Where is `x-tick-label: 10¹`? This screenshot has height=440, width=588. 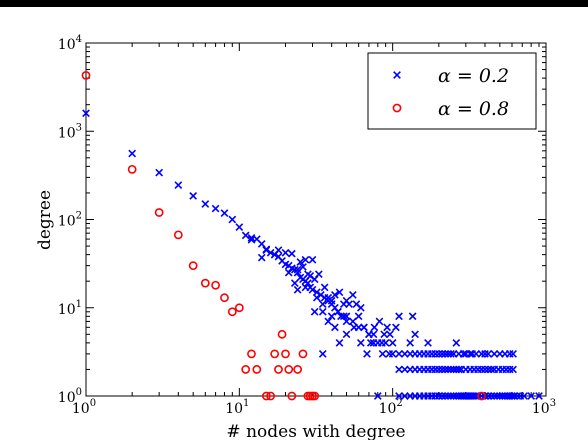 x-tick-label: 10¹ is located at coordinates (237, 407).